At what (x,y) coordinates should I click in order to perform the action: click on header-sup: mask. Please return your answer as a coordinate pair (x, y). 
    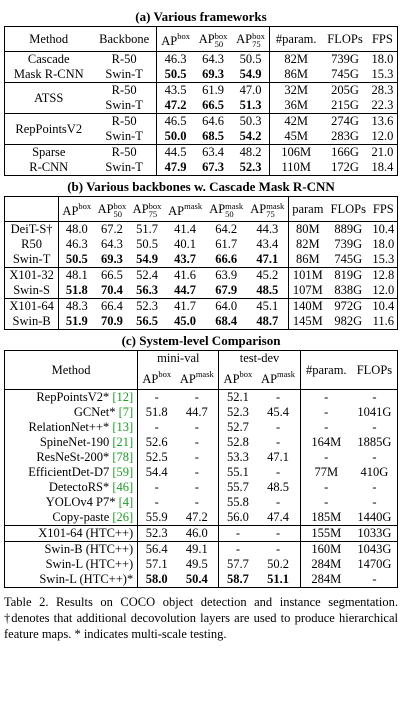
    Looking at the image, I should click on (275, 205).